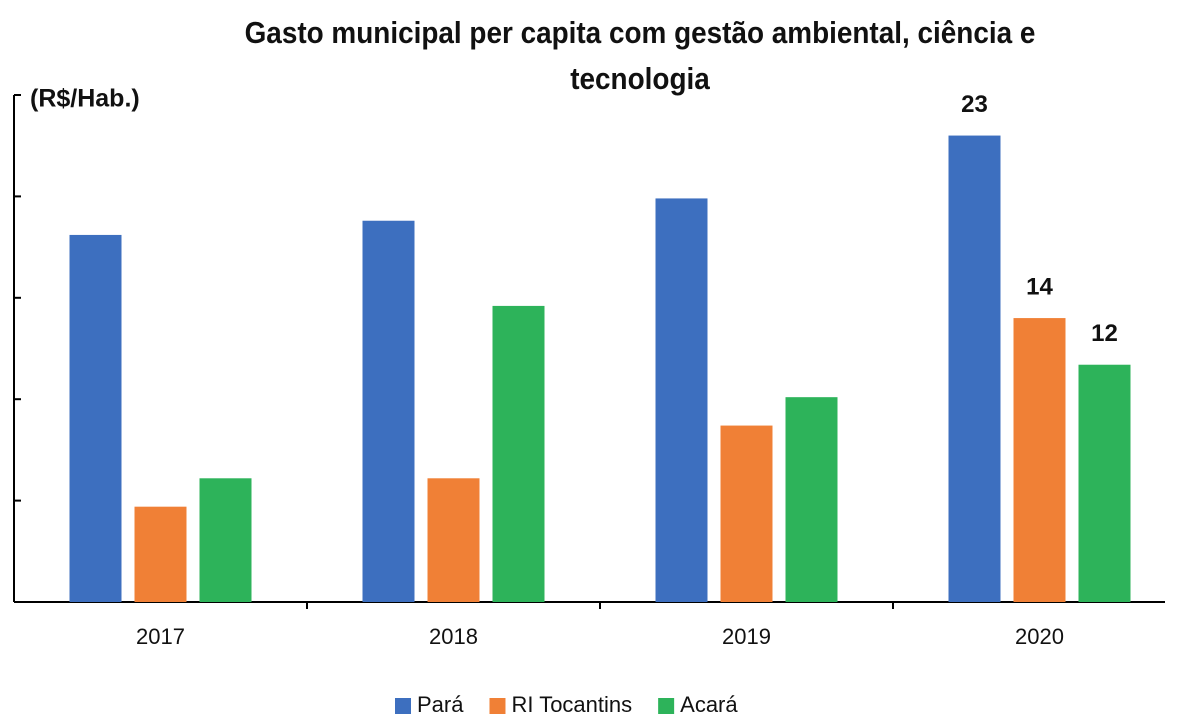 This screenshot has height=720, width=1179. What do you see at coordinates (440, 704) in the screenshot?
I see `legend-label: Pará` at bounding box center [440, 704].